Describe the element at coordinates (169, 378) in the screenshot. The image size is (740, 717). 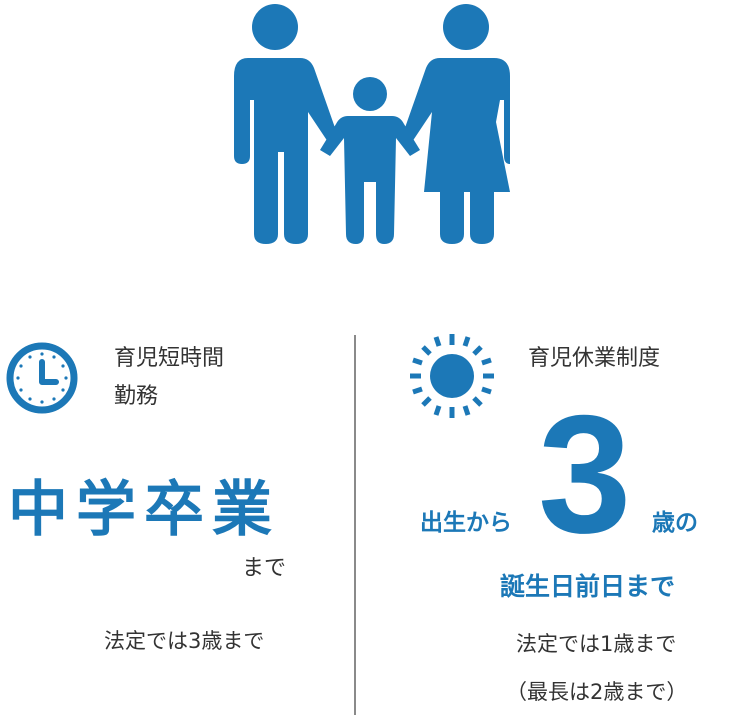
I see `left-heading: 育児短時間 勤務` at that location.